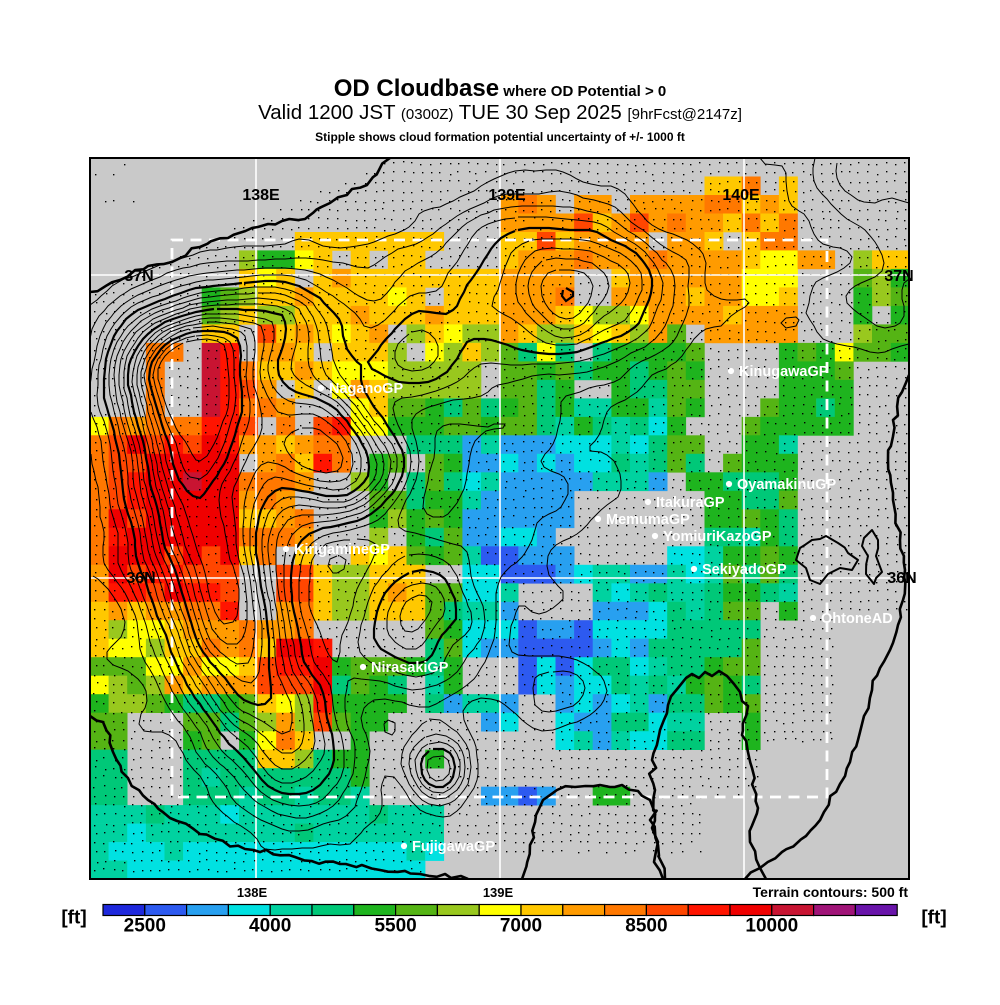  What do you see at coordinates (410, 668) in the screenshot?
I see `svg-text: NirasakiGP` at bounding box center [410, 668].